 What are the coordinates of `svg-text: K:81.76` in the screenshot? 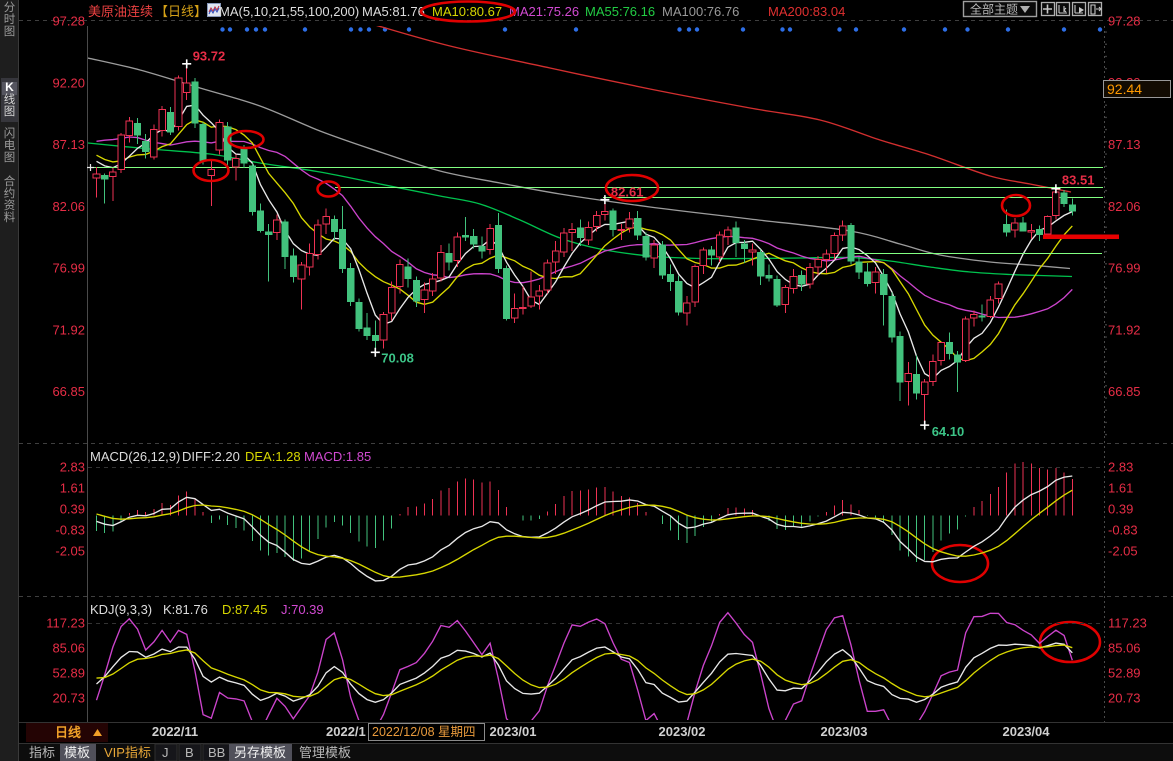 It's located at (185, 609).